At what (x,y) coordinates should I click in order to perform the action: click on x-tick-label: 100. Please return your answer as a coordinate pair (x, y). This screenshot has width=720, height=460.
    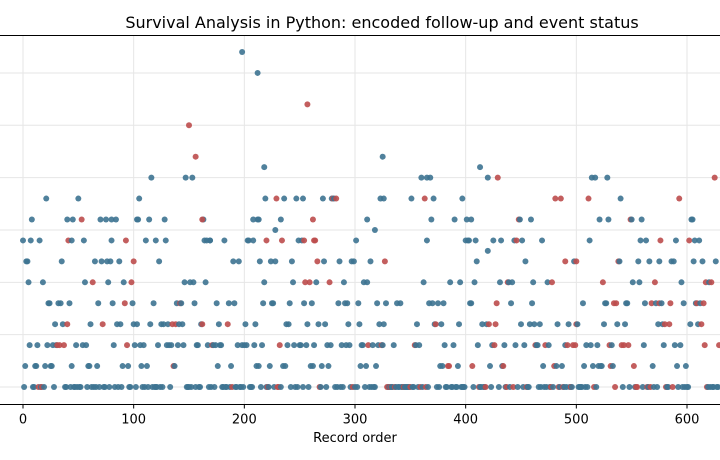
    Looking at the image, I should click on (133, 420).